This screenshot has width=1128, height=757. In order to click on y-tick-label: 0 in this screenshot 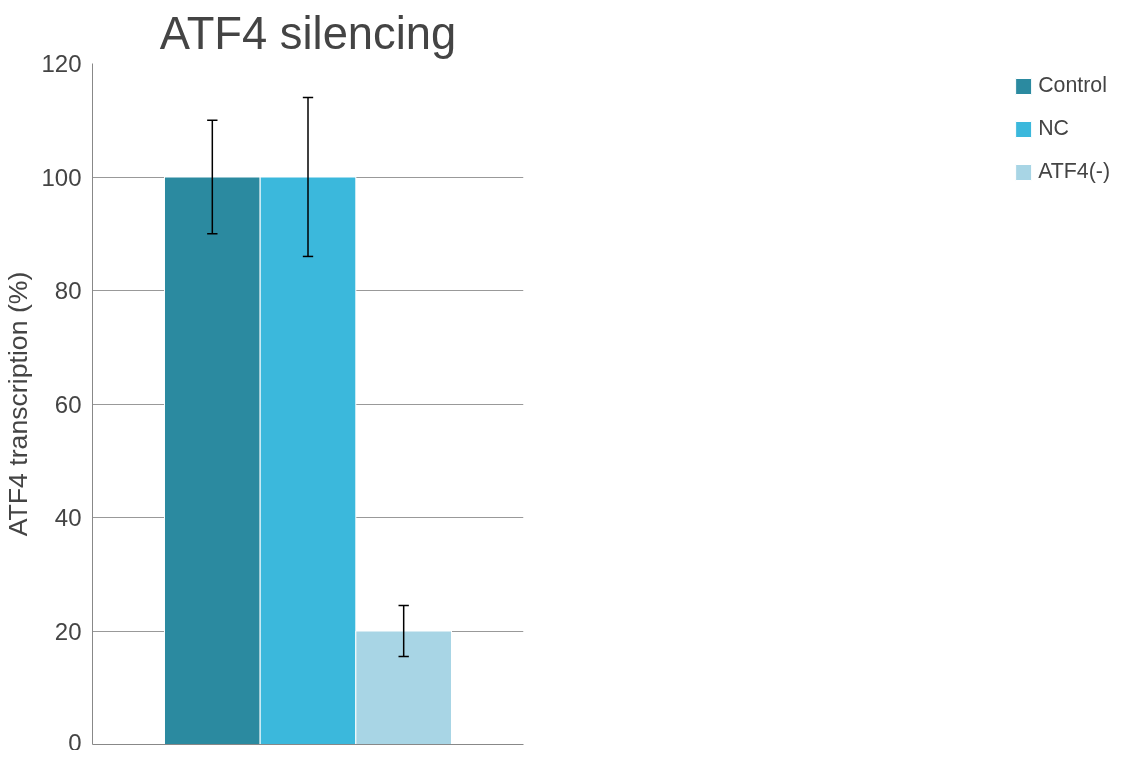, I will do `click(75, 742)`.